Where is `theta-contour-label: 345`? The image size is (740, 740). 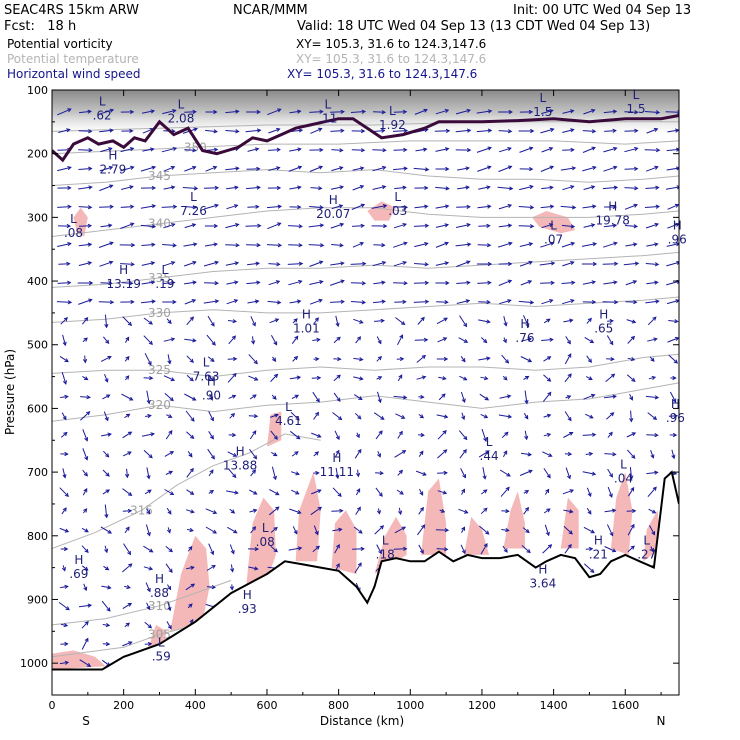
theta-contour-label: 345 is located at coordinates (159, 176).